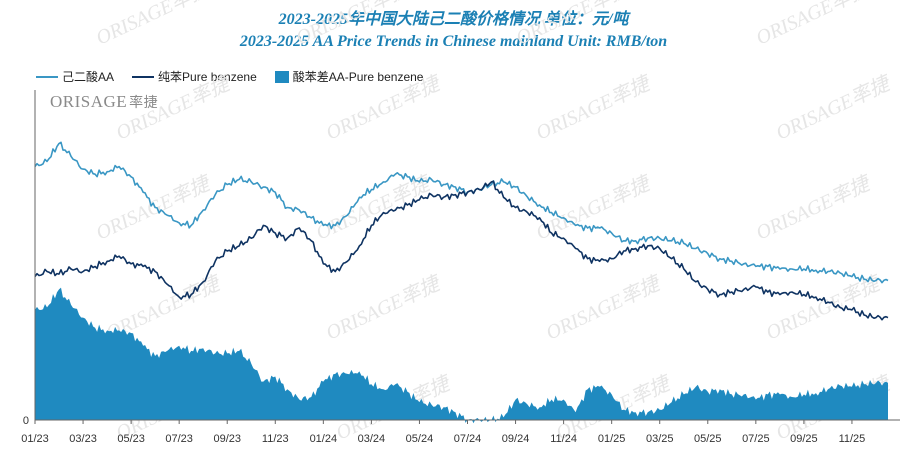 Image resolution: width=907 pixels, height=469 pixels. Describe the element at coordinates (756, 439) in the screenshot. I see `x-tick-label-15: 07/25` at that location.